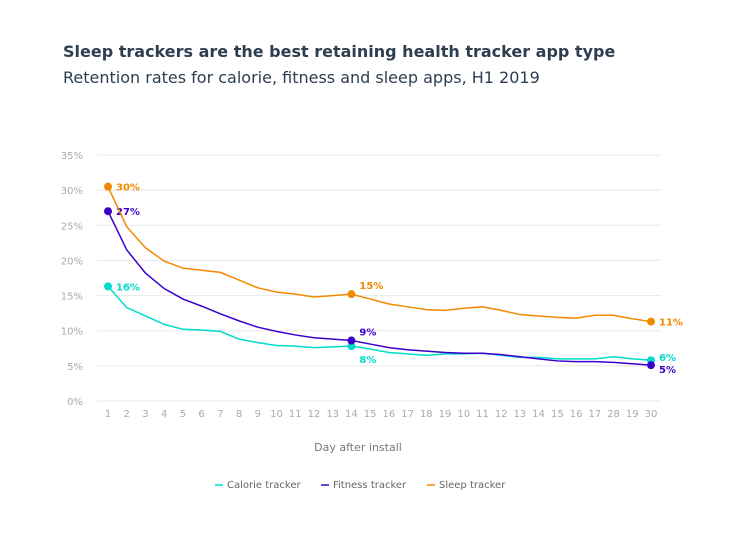 This screenshot has height=533, width=739. Describe the element at coordinates (145, 414) in the screenshot. I see `x-tick-label: 3` at that location.